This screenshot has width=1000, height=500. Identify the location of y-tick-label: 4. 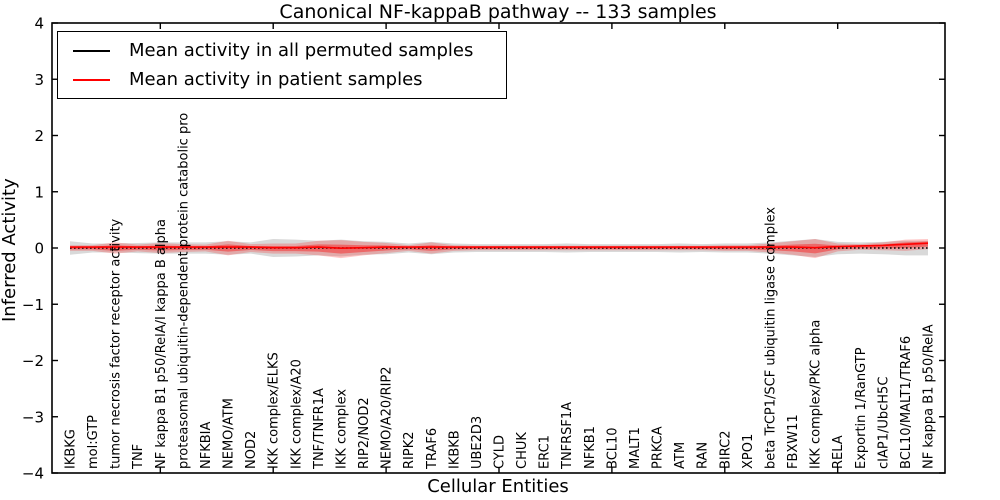
(39, 24).